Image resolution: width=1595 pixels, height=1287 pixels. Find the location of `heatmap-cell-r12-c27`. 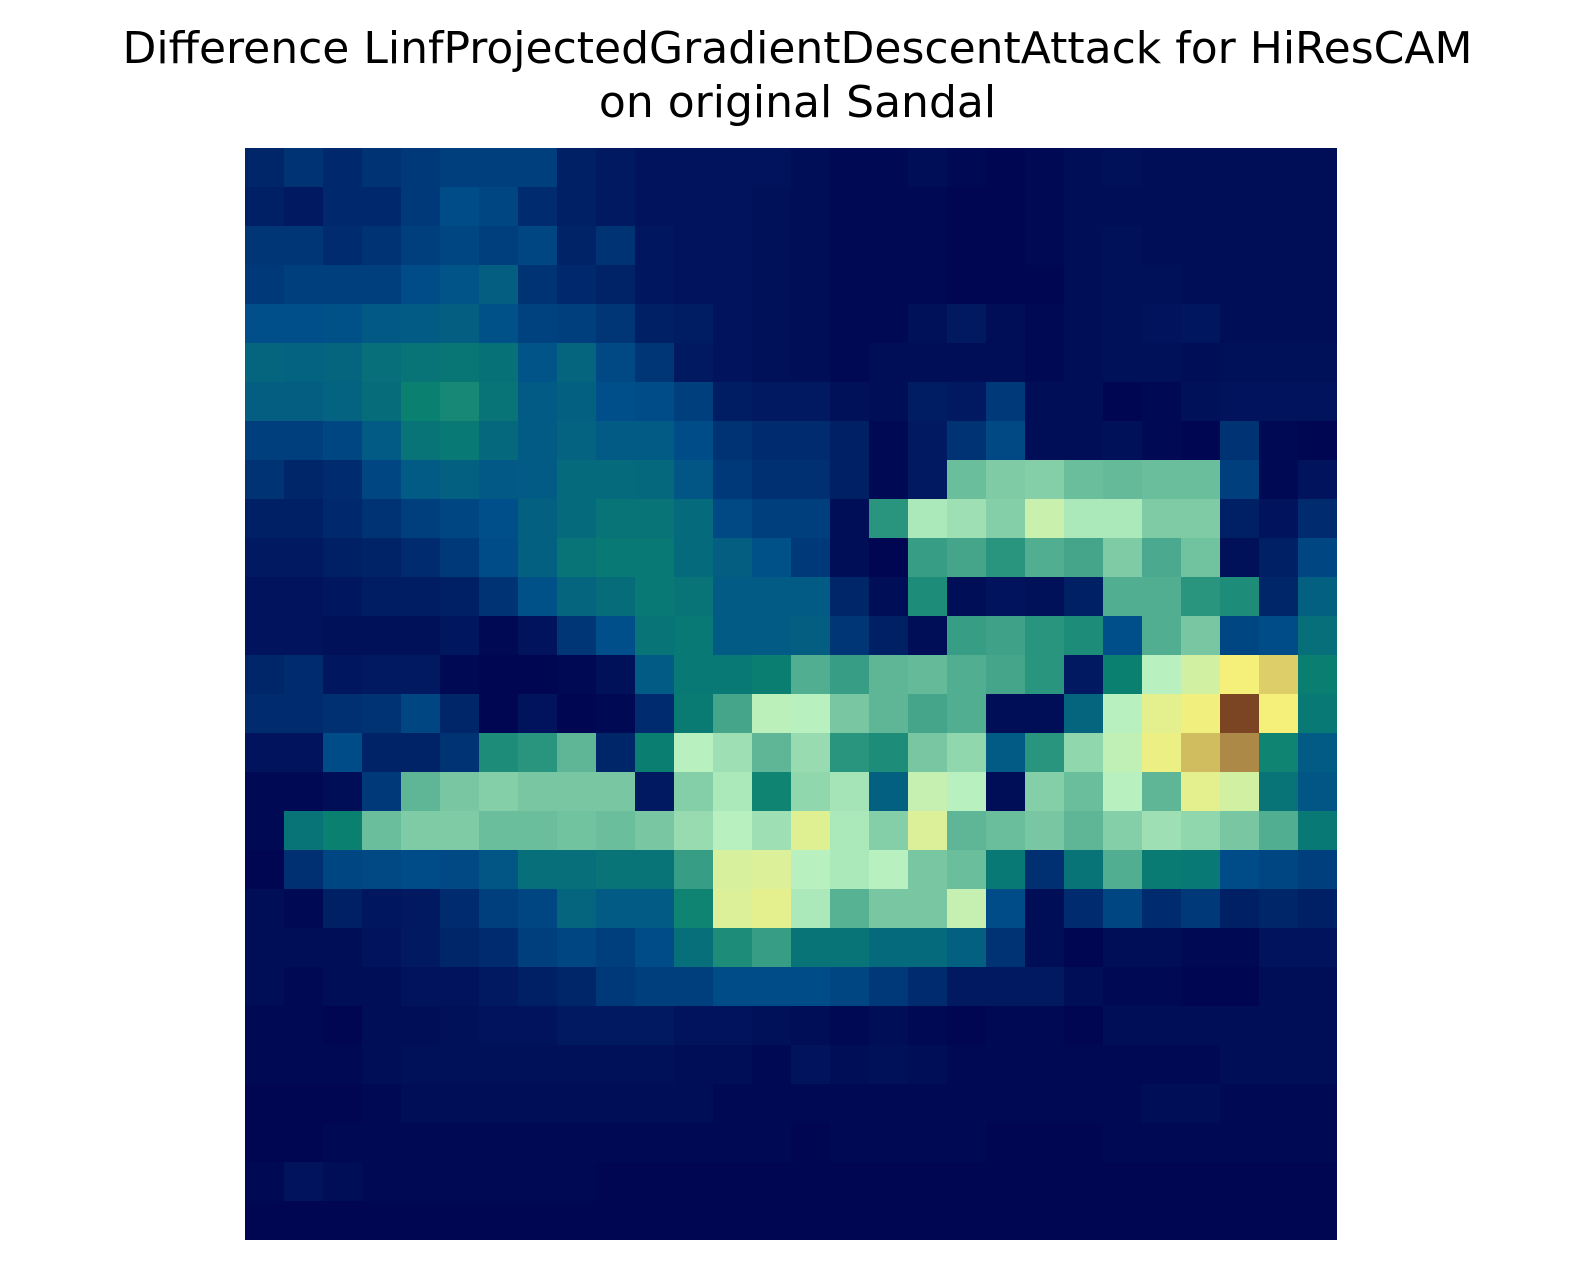

heatmap-cell-r12-c27 is located at coordinates (1317, 636).